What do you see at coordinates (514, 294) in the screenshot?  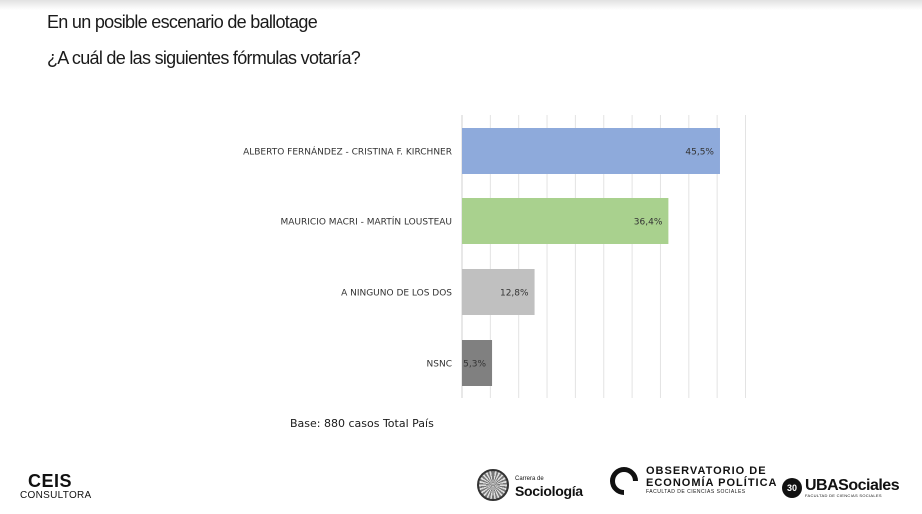 I see `data-label: 12,8%` at bounding box center [514, 294].